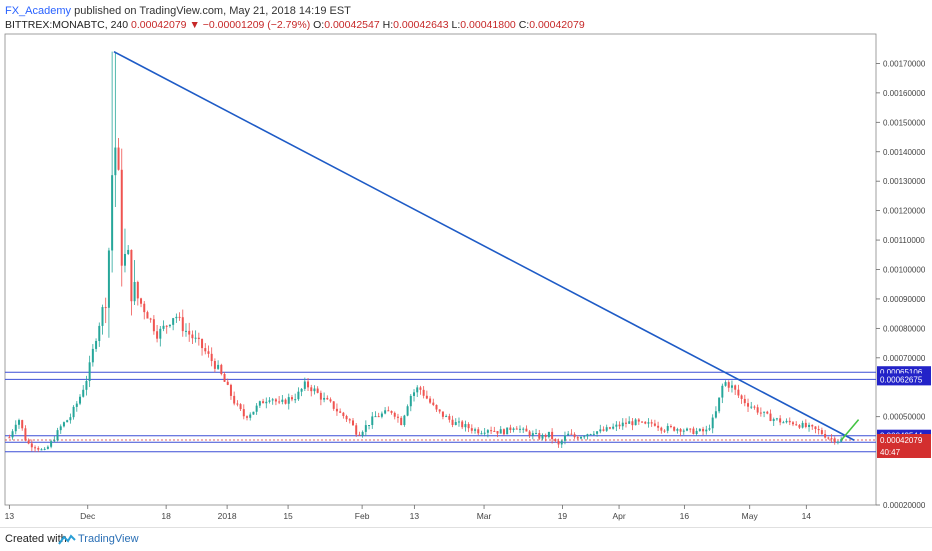 The image size is (932, 551). I want to click on created-with-label: Created with, so click(36, 539).